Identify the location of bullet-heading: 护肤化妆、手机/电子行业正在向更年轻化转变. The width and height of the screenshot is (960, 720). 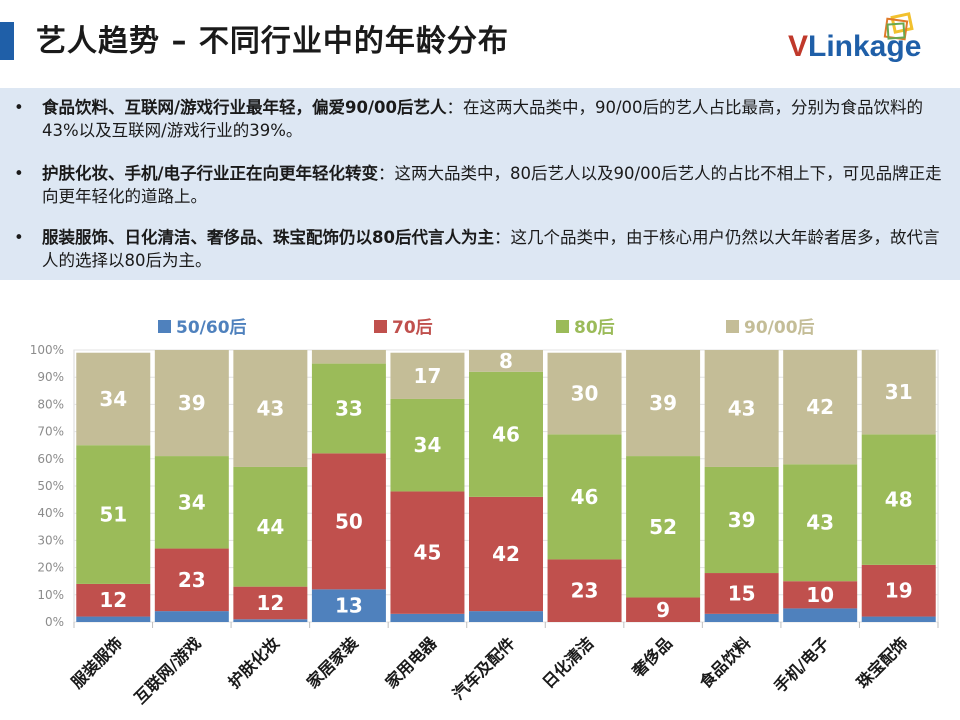
(210, 173).